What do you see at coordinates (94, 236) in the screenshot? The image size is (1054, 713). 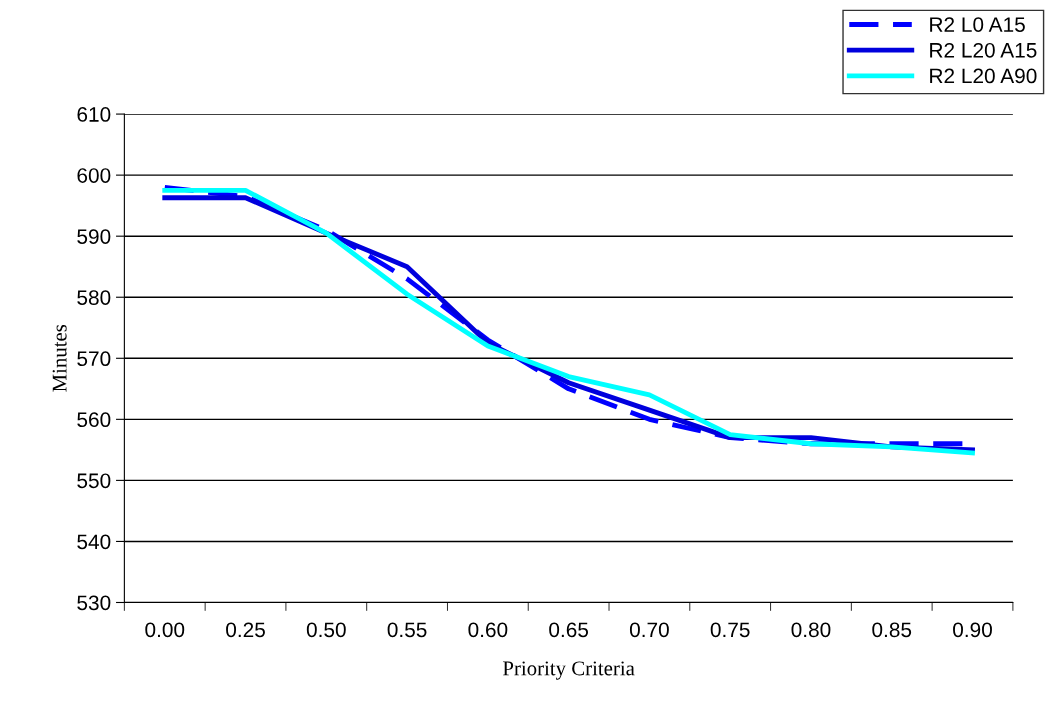 I see `y-tick-label: 590` at bounding box center [94, 236].